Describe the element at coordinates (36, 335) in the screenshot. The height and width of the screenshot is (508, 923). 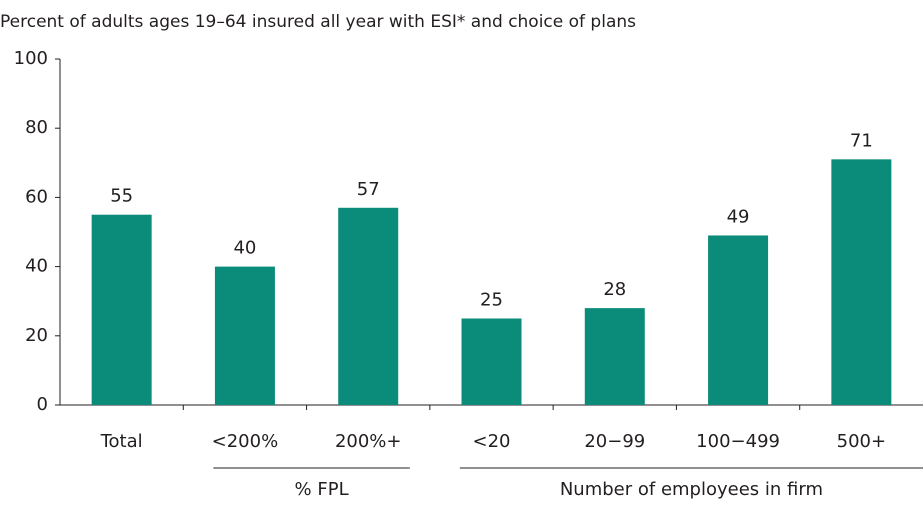
I see `y-tick-label: 20` at that location.